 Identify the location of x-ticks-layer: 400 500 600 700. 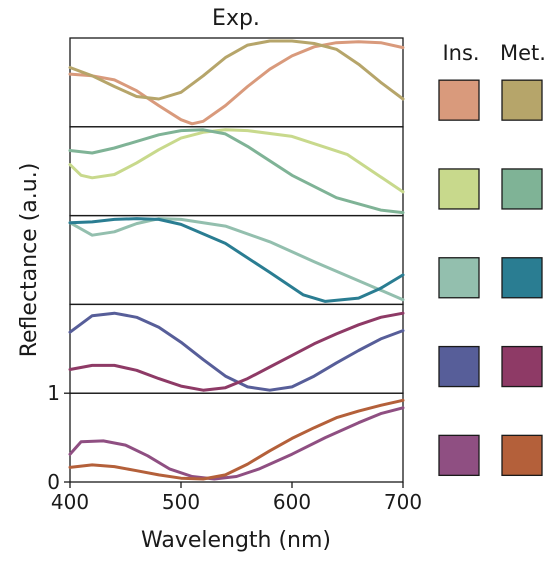
(236, 498).